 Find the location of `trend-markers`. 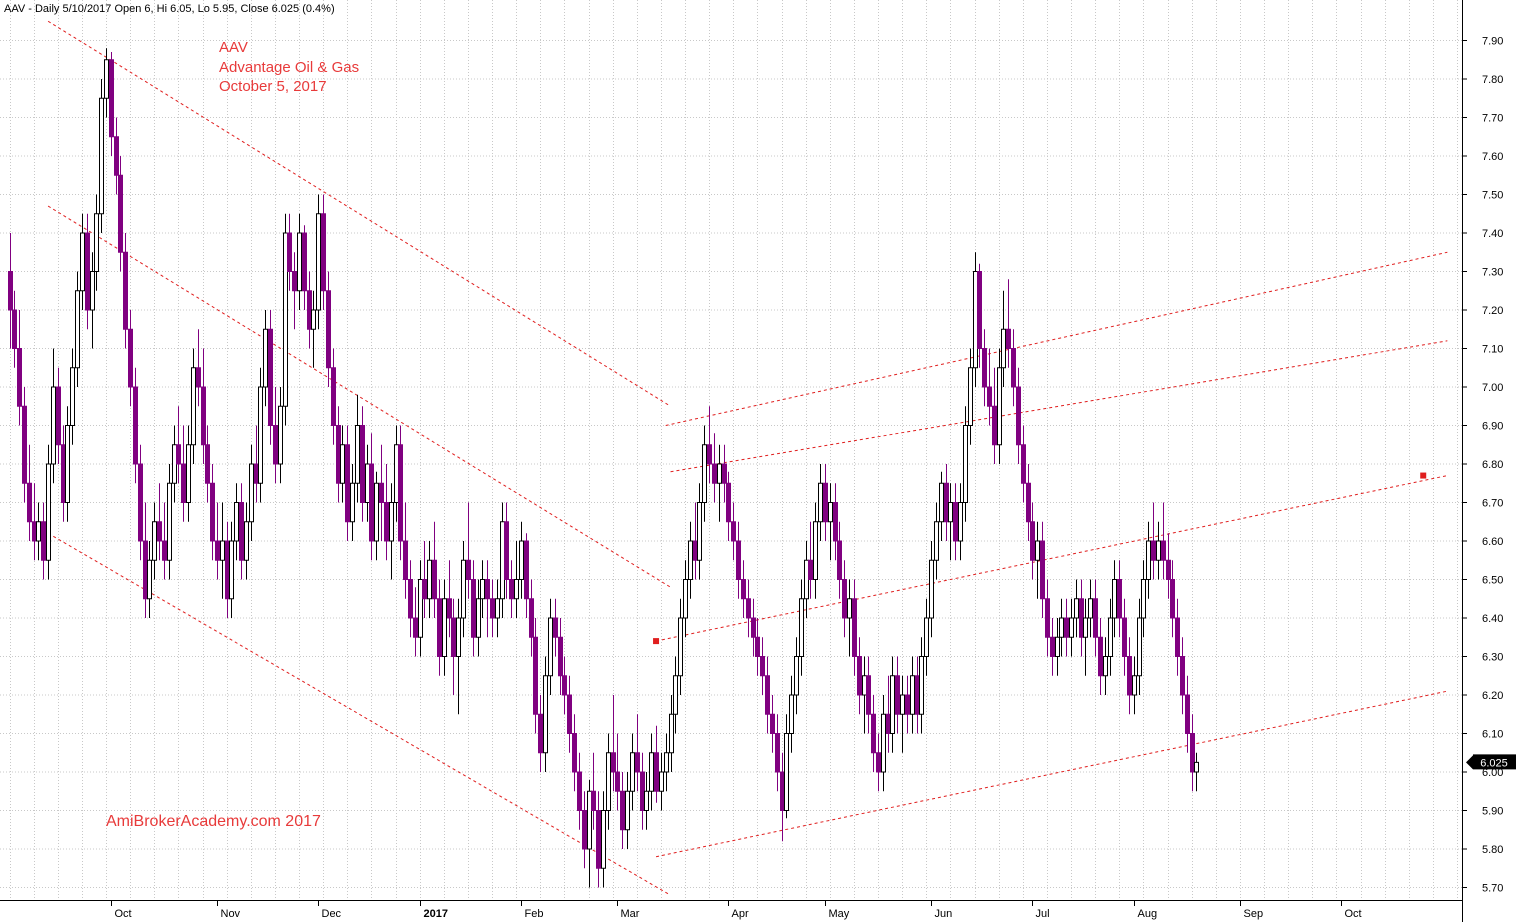

trend-markers is located at coordinates (1040, 558).